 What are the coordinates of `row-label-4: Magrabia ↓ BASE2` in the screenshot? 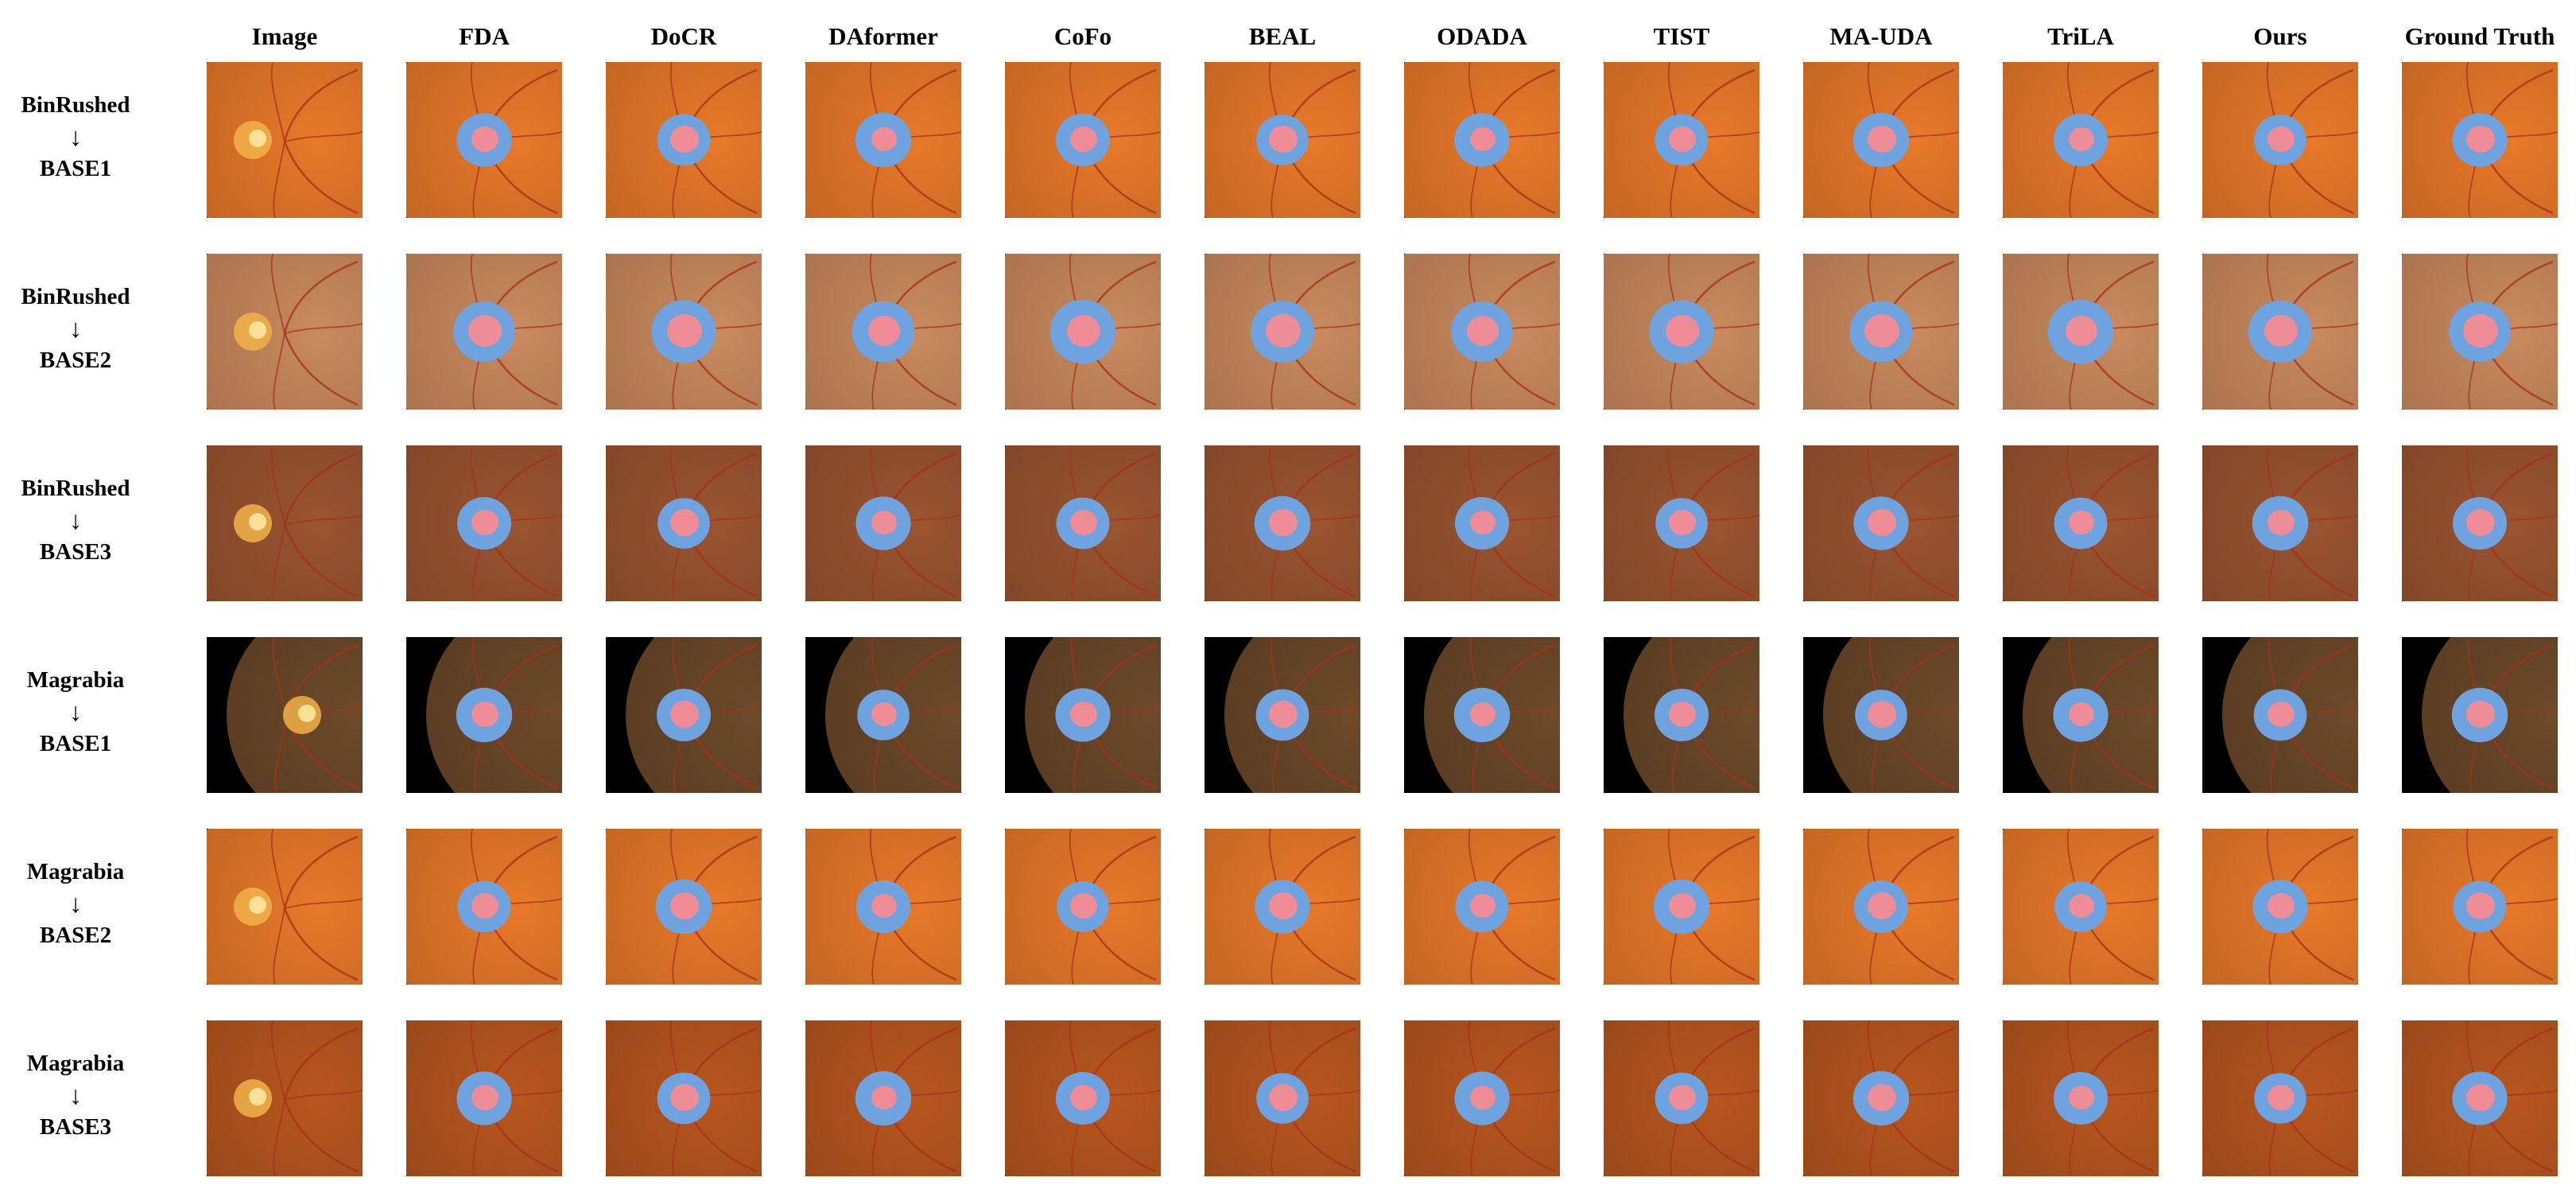 It's located at (76, 903).